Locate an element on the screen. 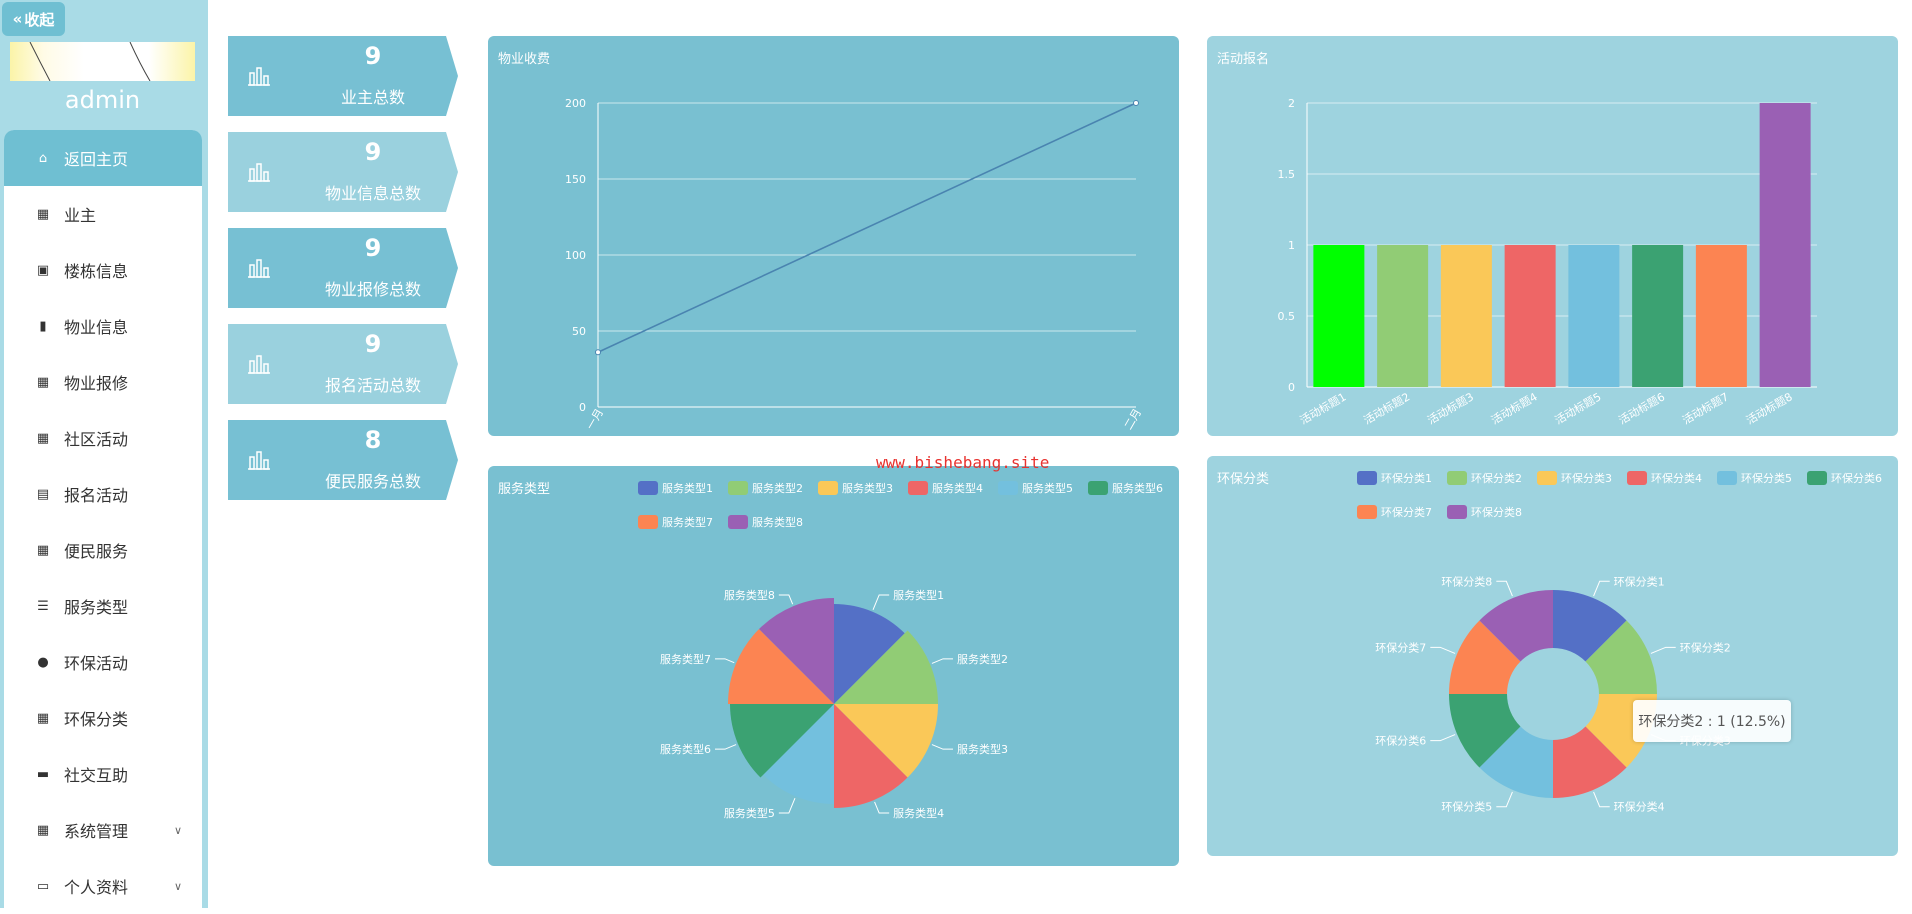 The height and width of the screenshot is (914, 1912). menu-item-eco-activity: ● 环保活动 is located at coordinates (103, 662).